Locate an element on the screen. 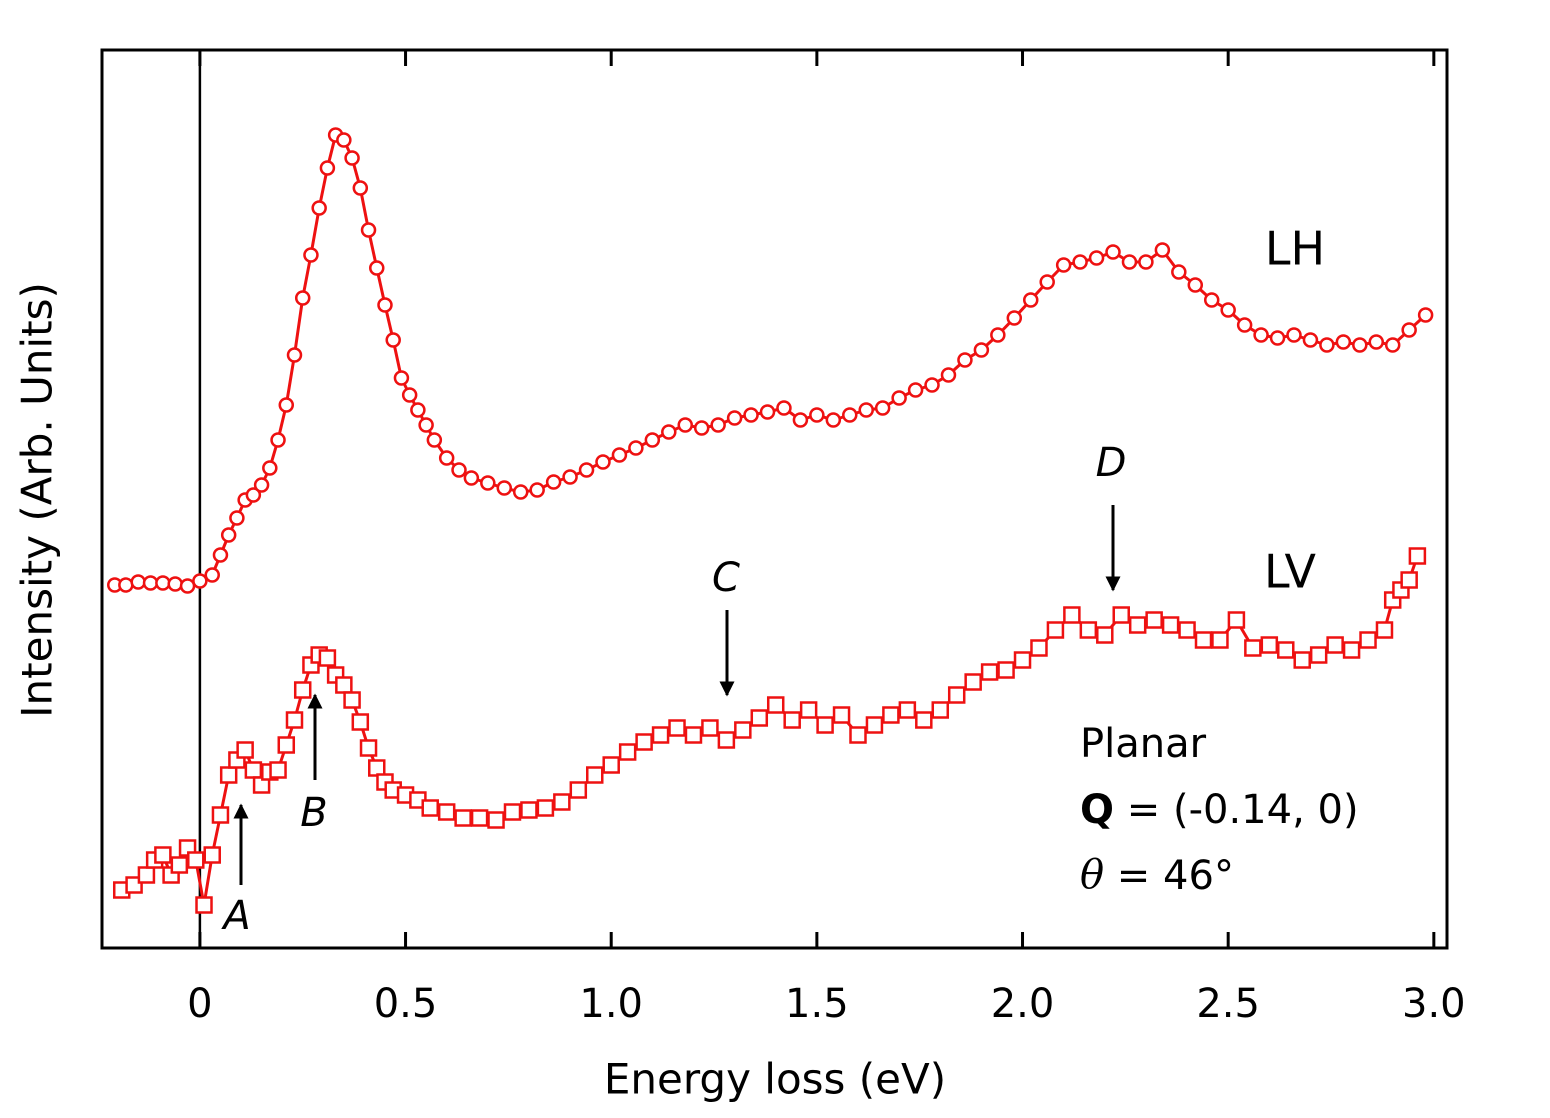 The image size is (1550, 1118). inset-text: θ = 46° is located at coordinates (1157, 875).